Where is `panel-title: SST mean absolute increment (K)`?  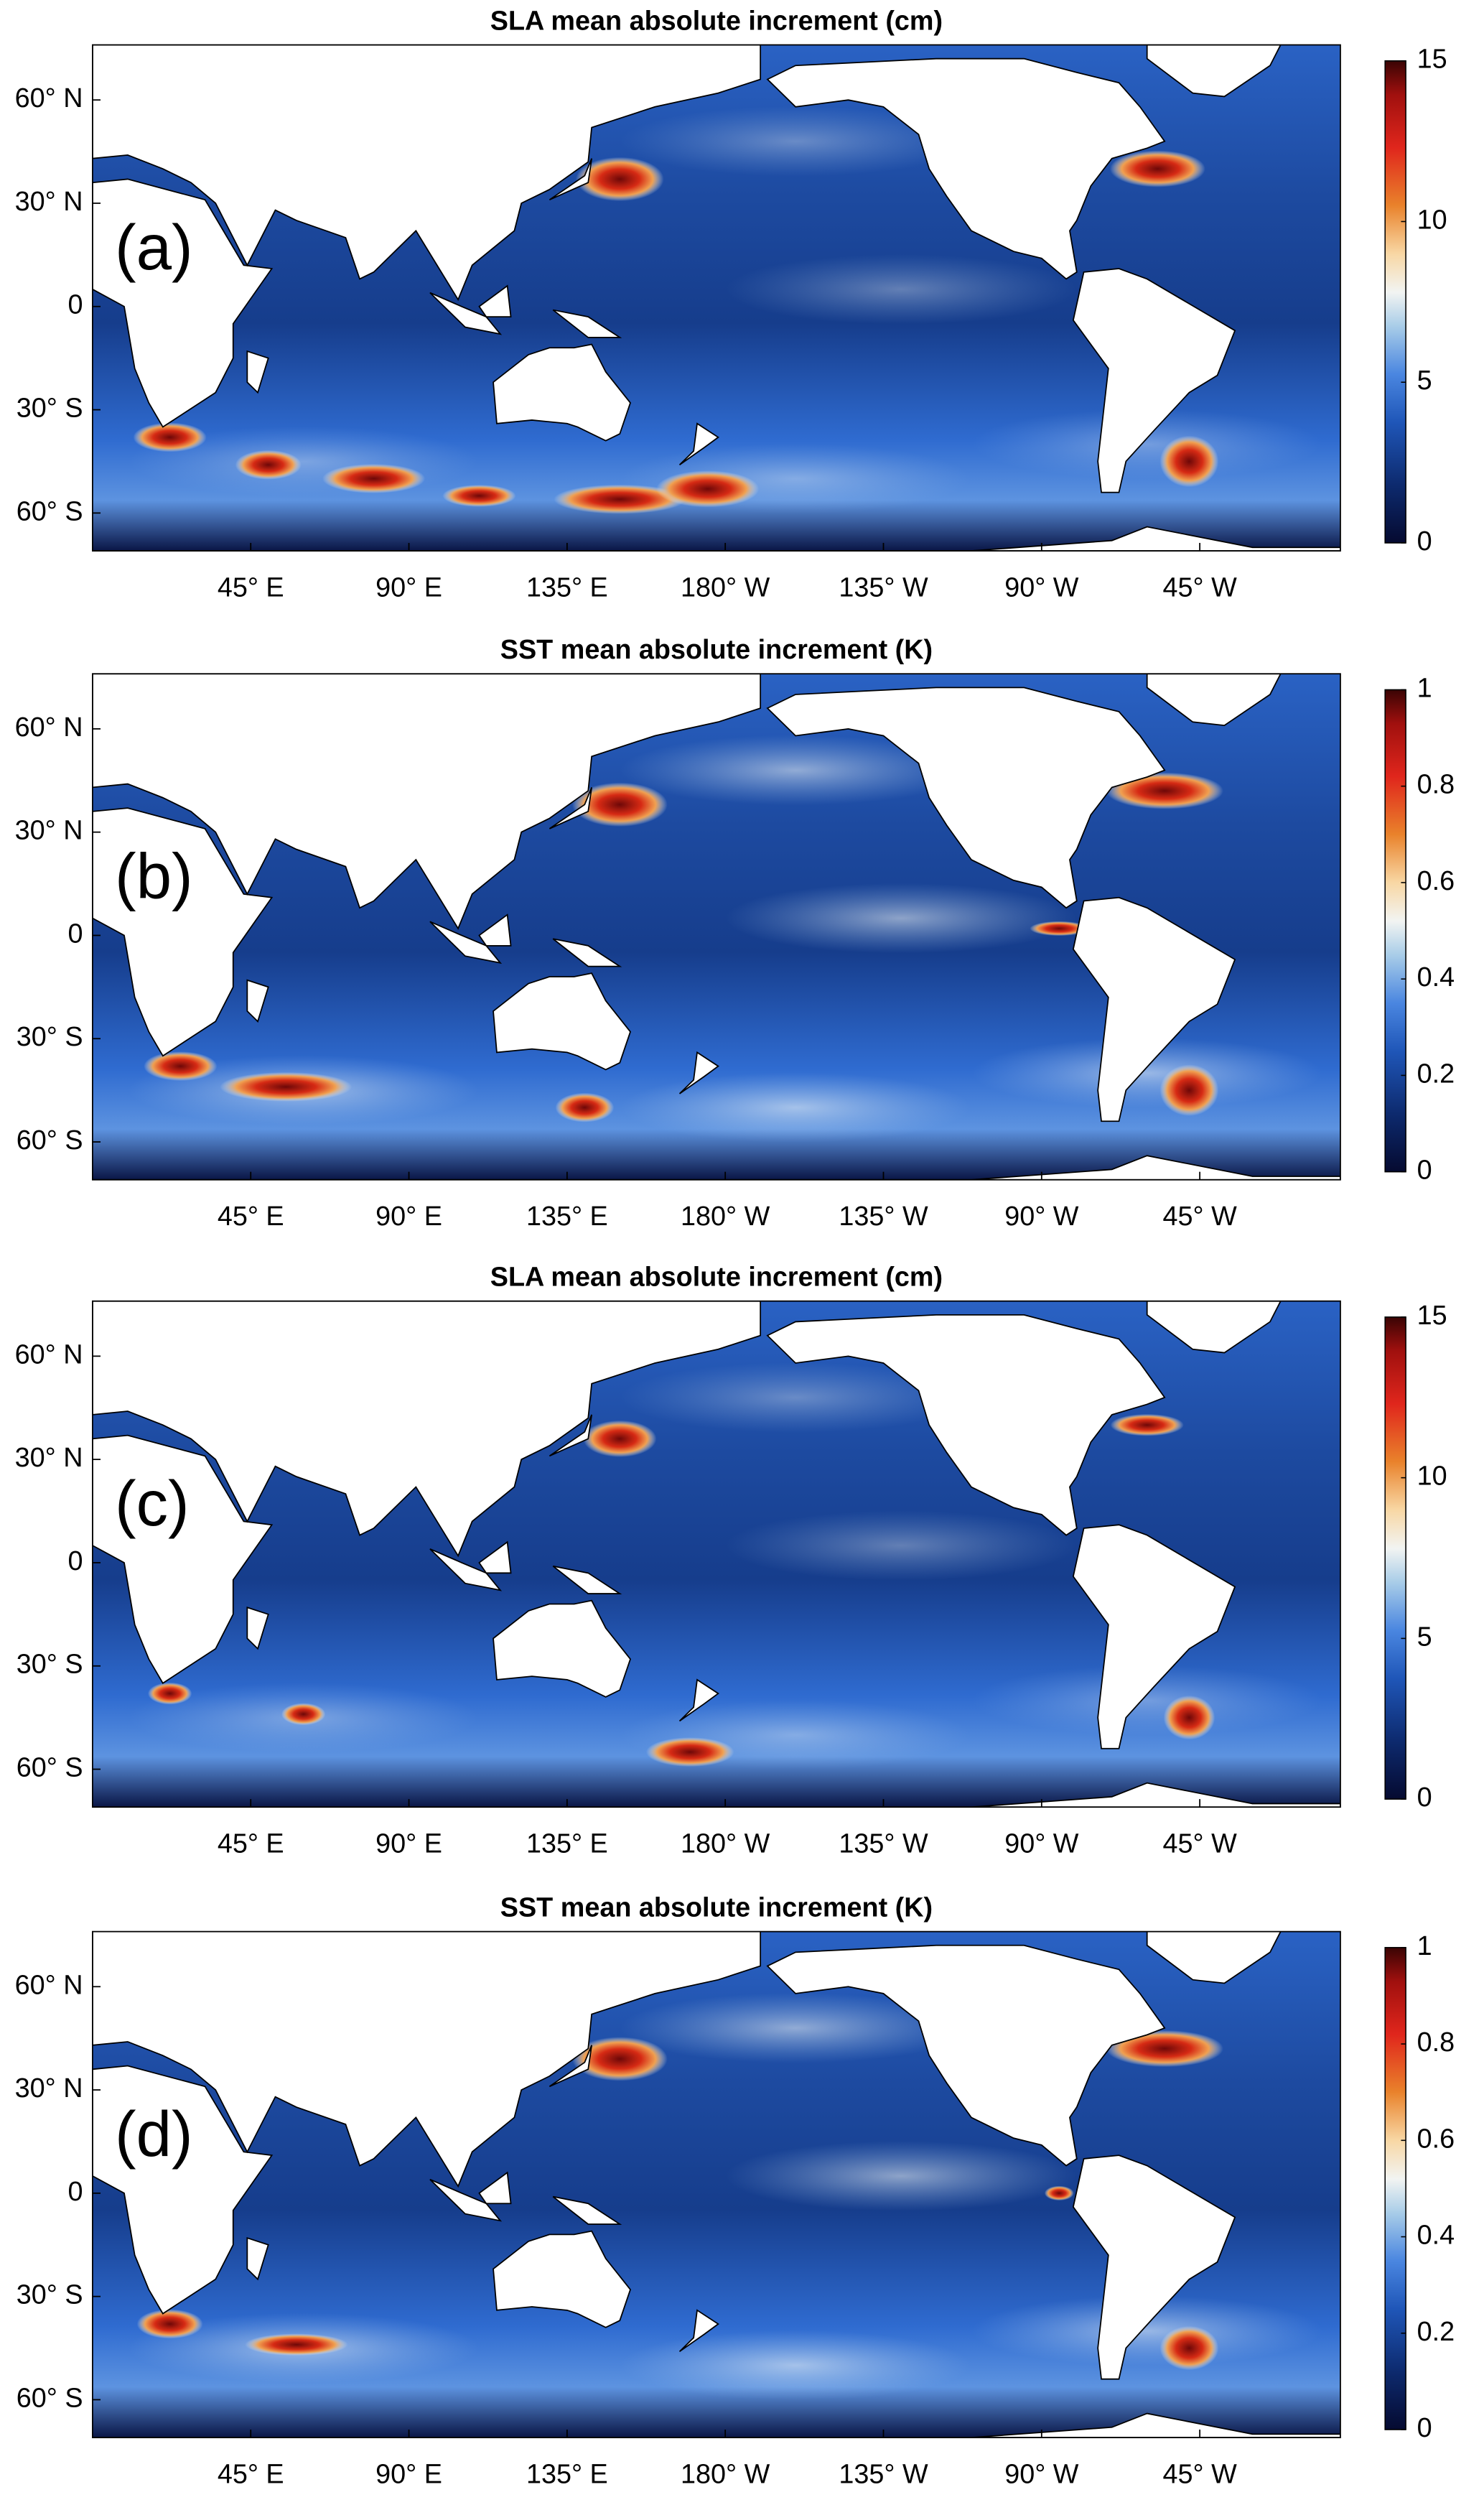
panel-title: SST mean absolute increment (K) is located at coordinates (716, 1908).